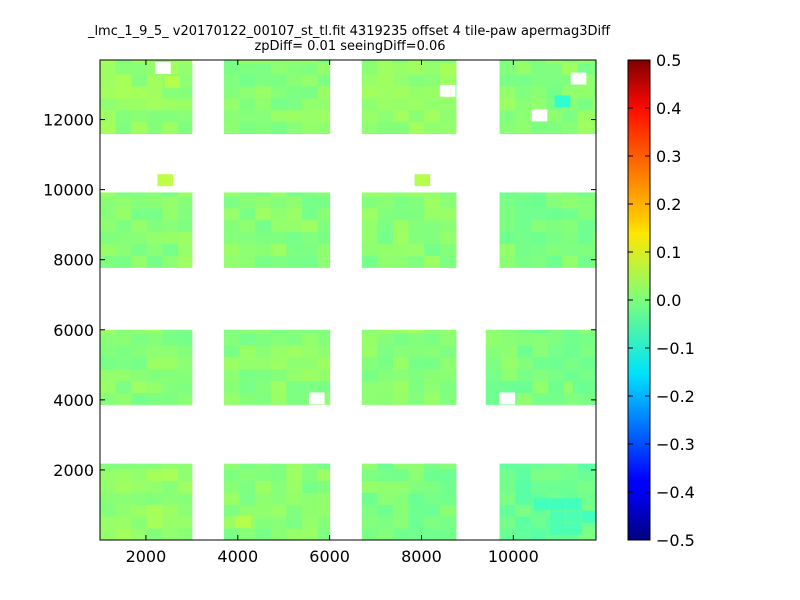  Describe the element at coordinates (668, 252) in the screenshot. I see `colorbar-tick-label: 0.1` at that location.